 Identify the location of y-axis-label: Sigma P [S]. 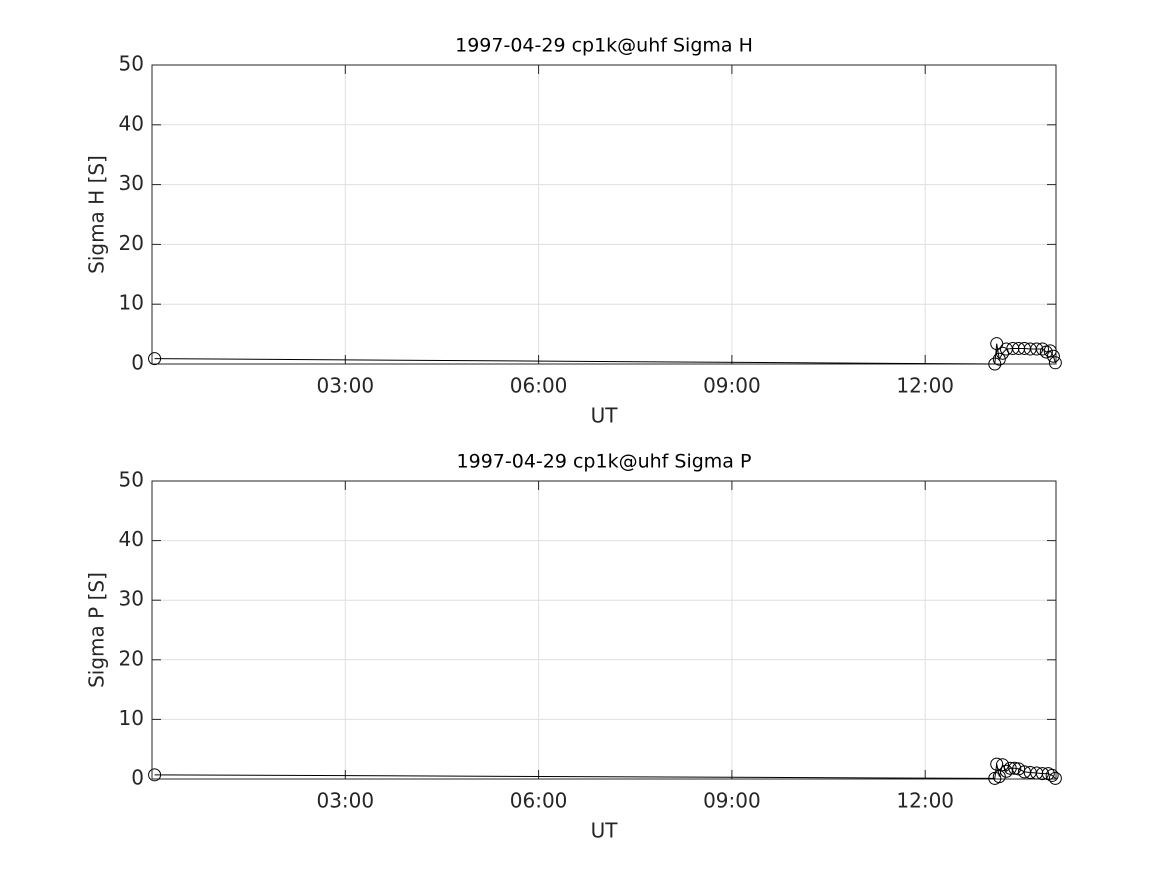
(97, 630).